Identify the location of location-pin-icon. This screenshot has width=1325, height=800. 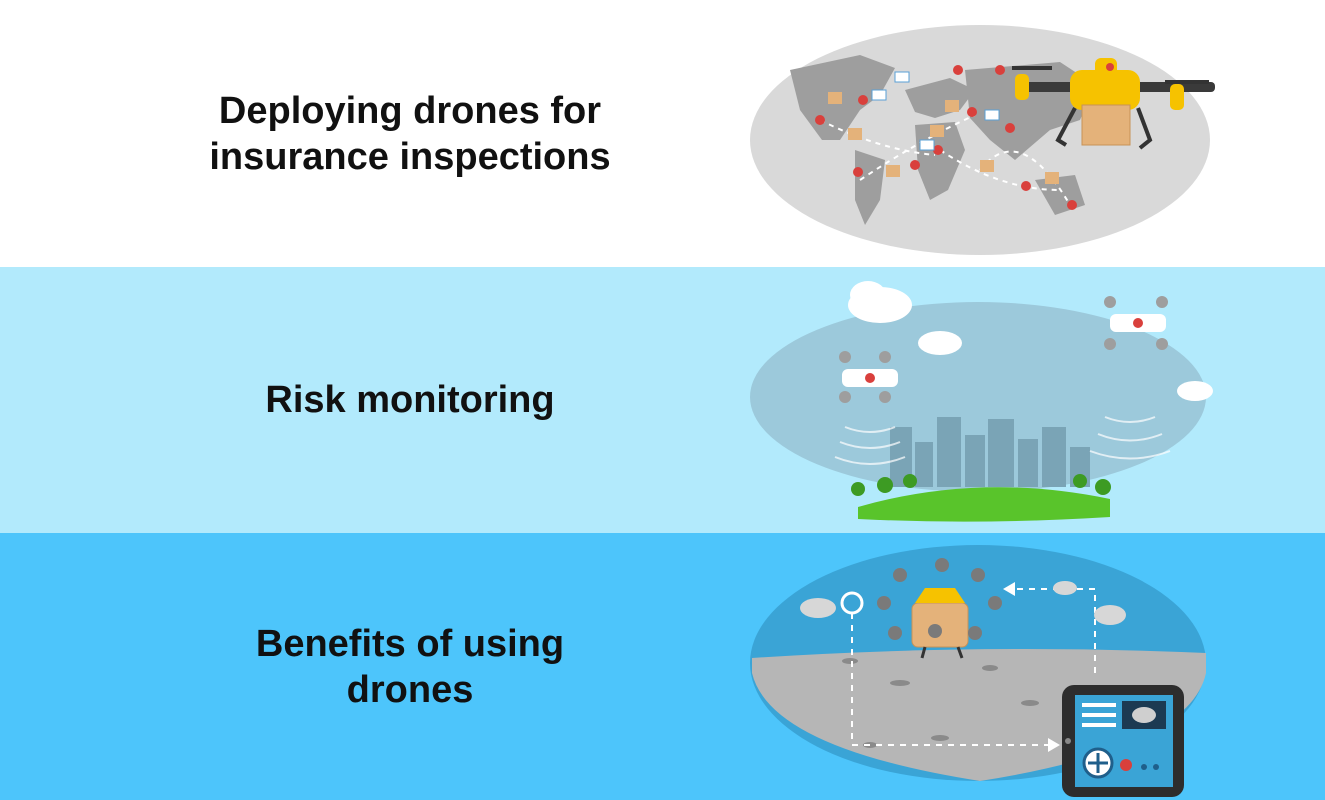
(946, 137).